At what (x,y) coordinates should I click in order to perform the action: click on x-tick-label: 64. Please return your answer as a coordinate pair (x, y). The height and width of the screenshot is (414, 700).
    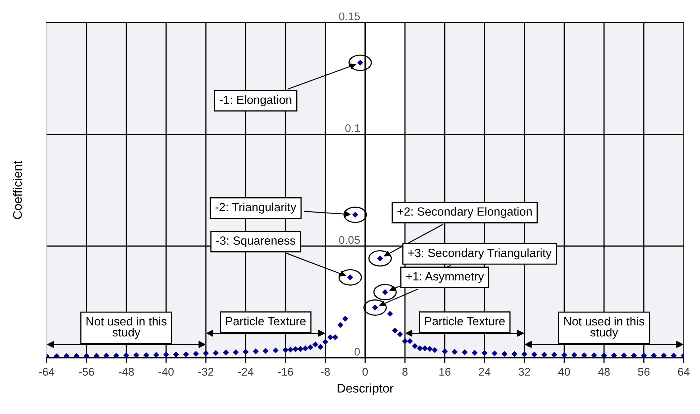
    Looking at the image, I should click on (684, 372).